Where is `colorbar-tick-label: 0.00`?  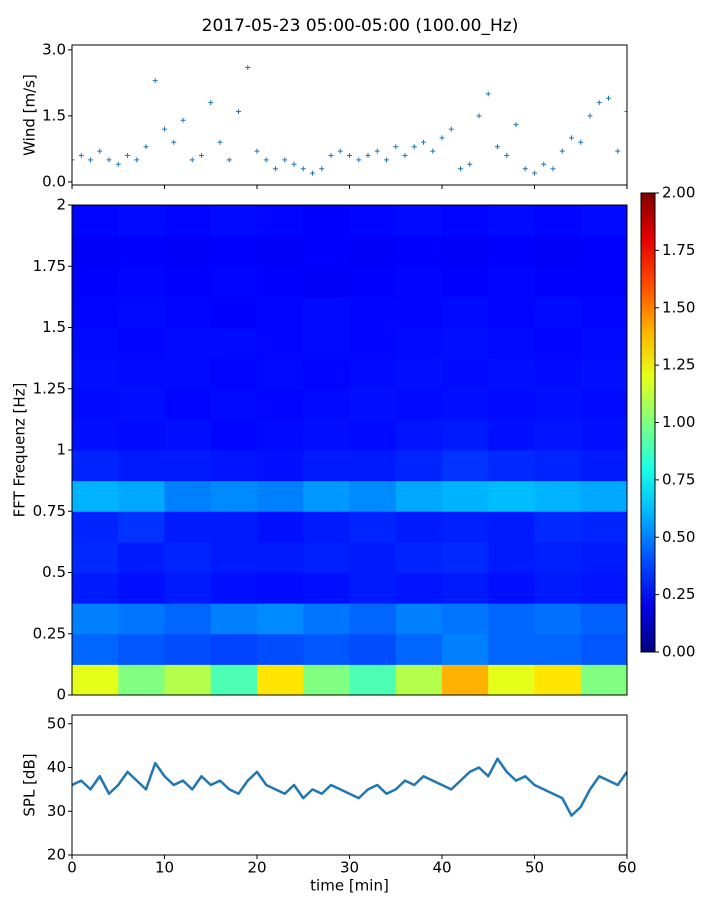 colorbar-tick-label: 0.00 is located at coordinates (678, 652).